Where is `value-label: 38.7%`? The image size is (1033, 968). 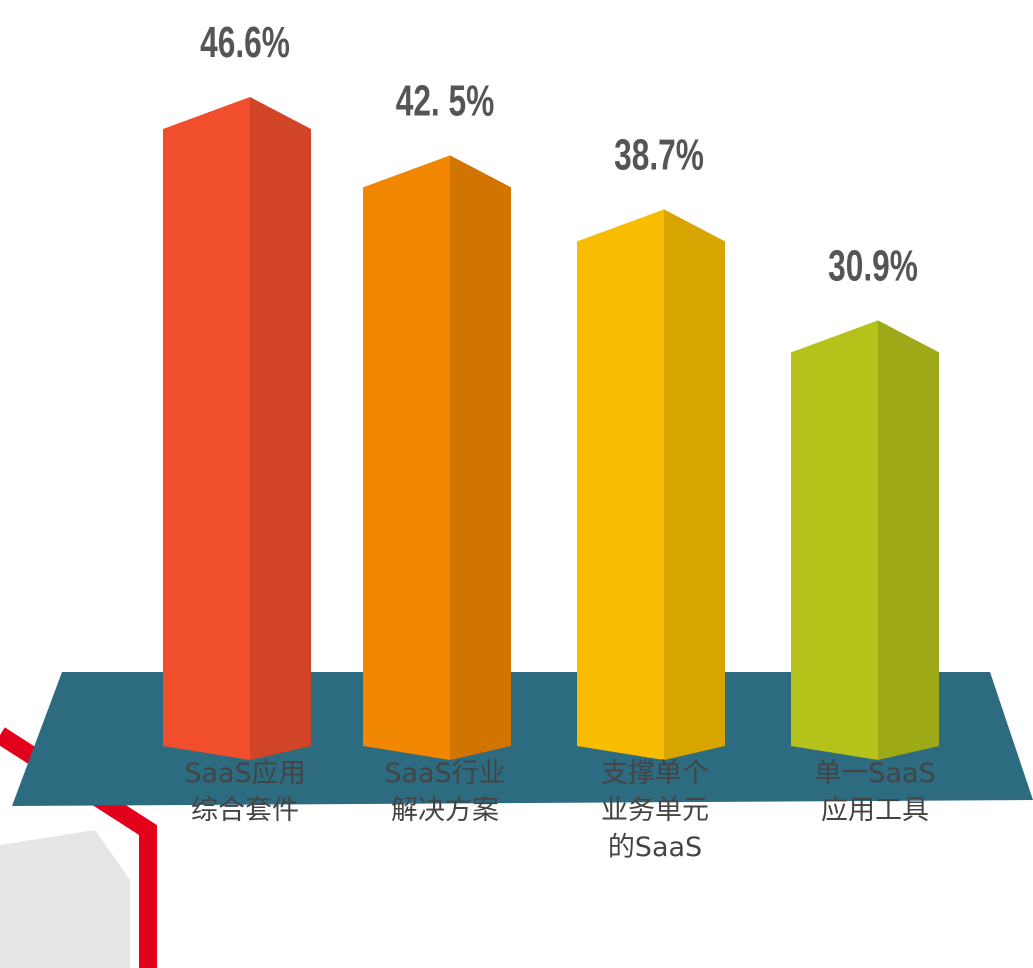
value-label: 38.7% is located at coordinates (659, 154).